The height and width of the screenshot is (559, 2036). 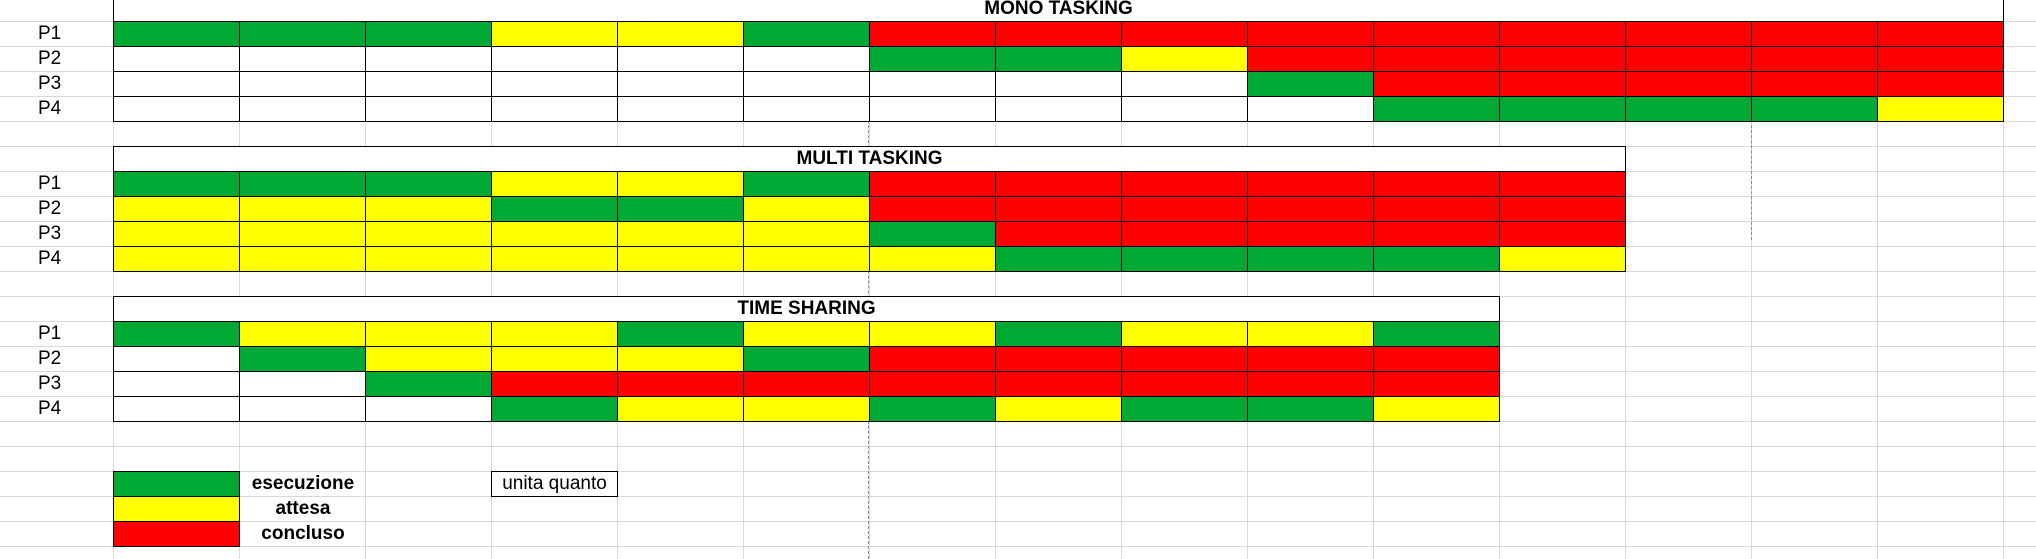 What do you see at coordinates (1058, 11) in the screenshot?
I see `section-title: MONO TASKING` at bounding box center [1058, 11].